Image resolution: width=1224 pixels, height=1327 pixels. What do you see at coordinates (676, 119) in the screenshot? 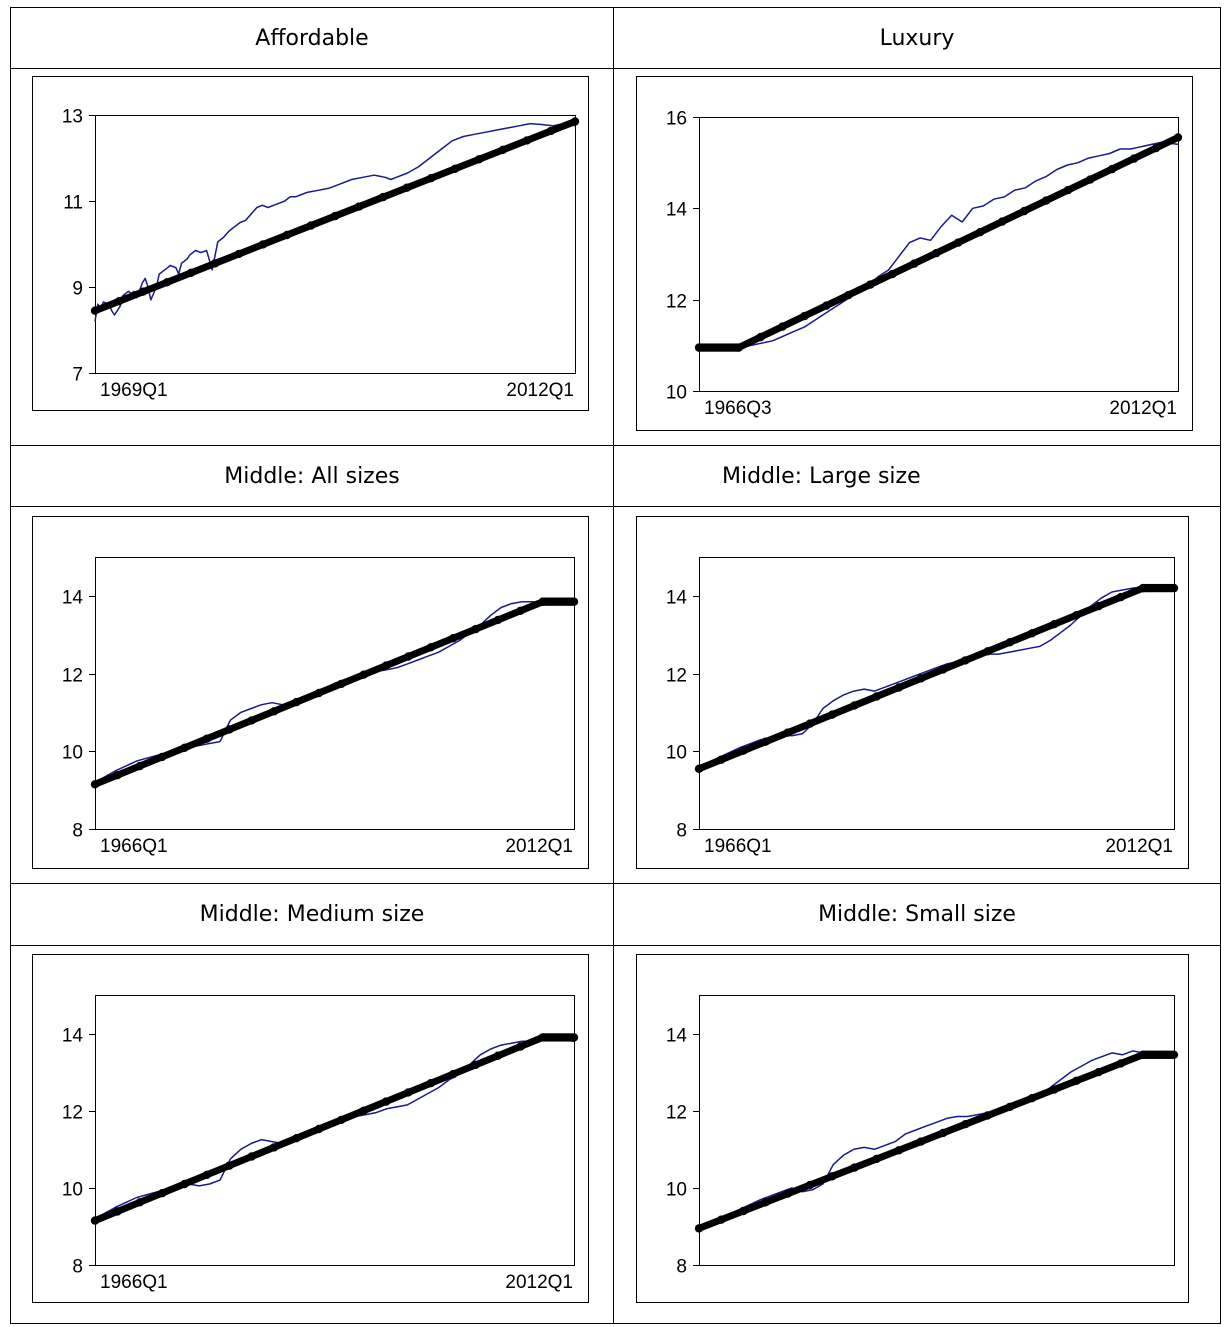
I see `y-tick-label: 16` at bounding box center [676, 119].